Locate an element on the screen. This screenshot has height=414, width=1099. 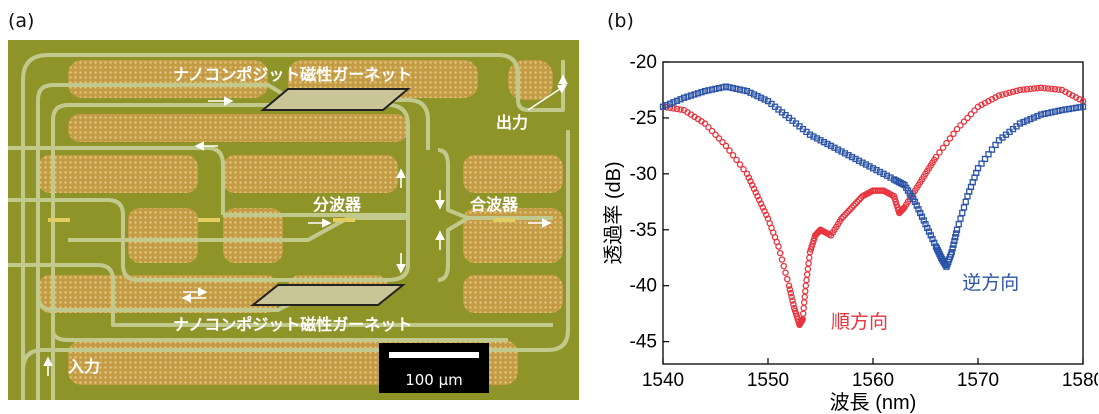
garnet-label-top: ナノコンポジット磁性ガーネット is located at coordinates (292, 74).